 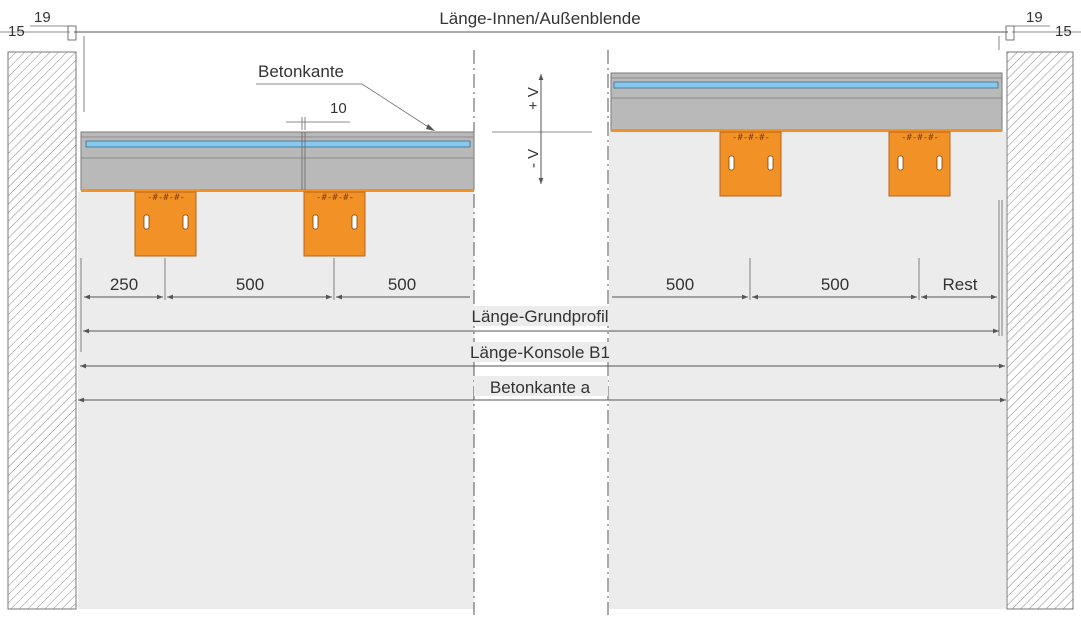 I want to click on top-title: Länge-Innen/Außenblende, so click(x=539, y=18).